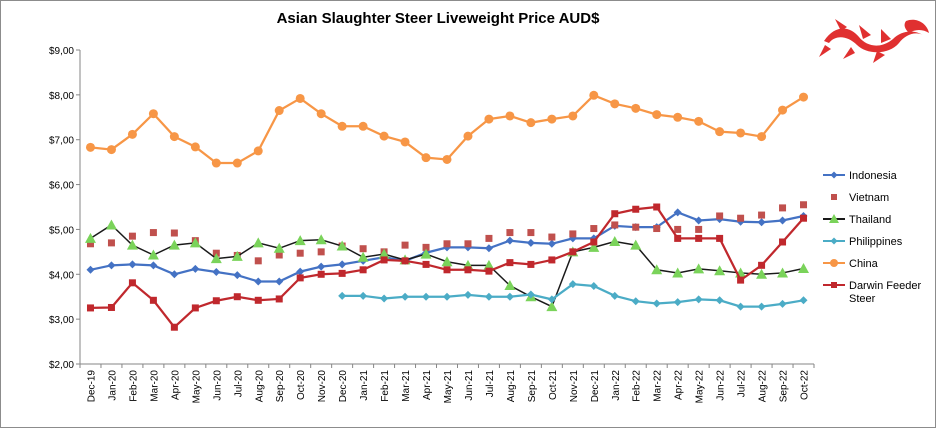  I want to click on x-tick-label: Jan-20, so click(112, 385).